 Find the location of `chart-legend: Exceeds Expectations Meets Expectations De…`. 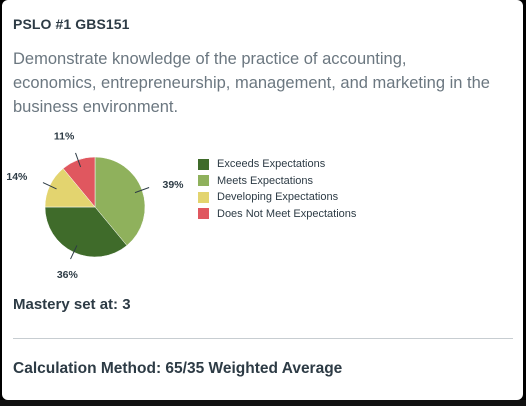

chart-legend: Exceeds Expectations Meets Expectations De… is located at coordinates (277, 189).